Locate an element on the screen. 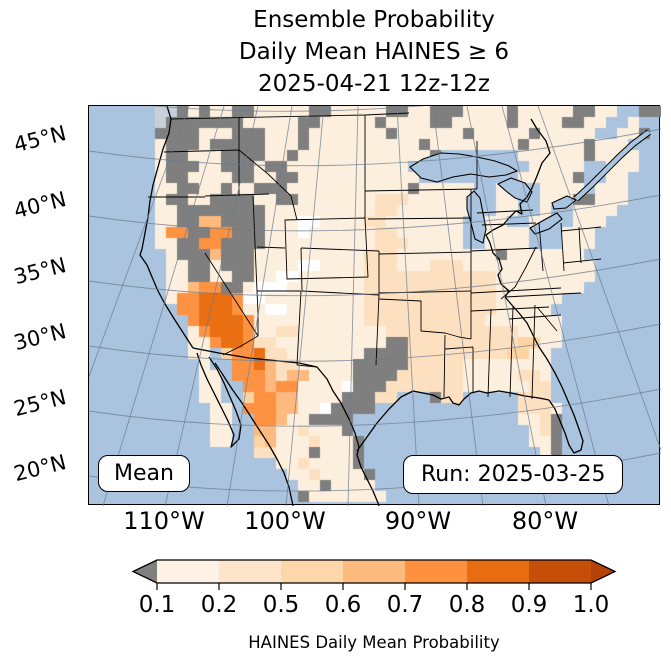 Image resolution: width=671 pixels, height=658 pixels. lat-tick-40n: 40°N is located at coordinates (40, 205).